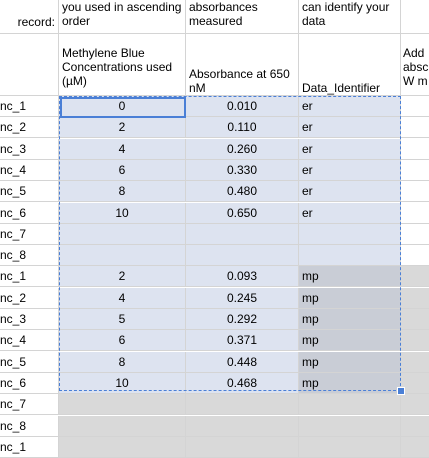 This screenshot has height=458, width=429. What do you see at coordinates (242, 170) in the screenshot?
I see `absorbance-cell: 0.330` at bounding box center [242, 170].